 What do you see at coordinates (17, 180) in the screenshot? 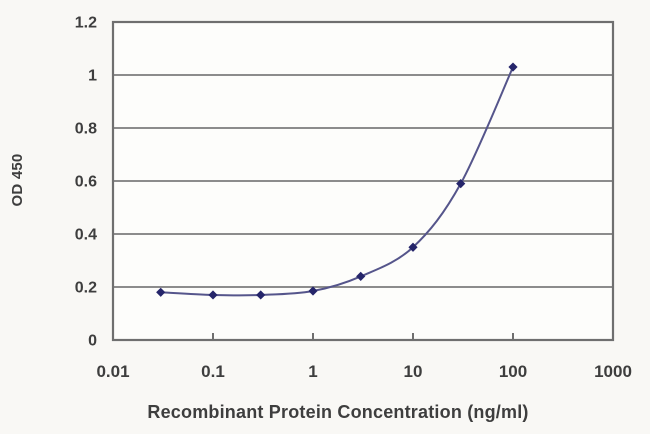
I see `y-axis-title: OD 450` at bounding box center [17, 180].